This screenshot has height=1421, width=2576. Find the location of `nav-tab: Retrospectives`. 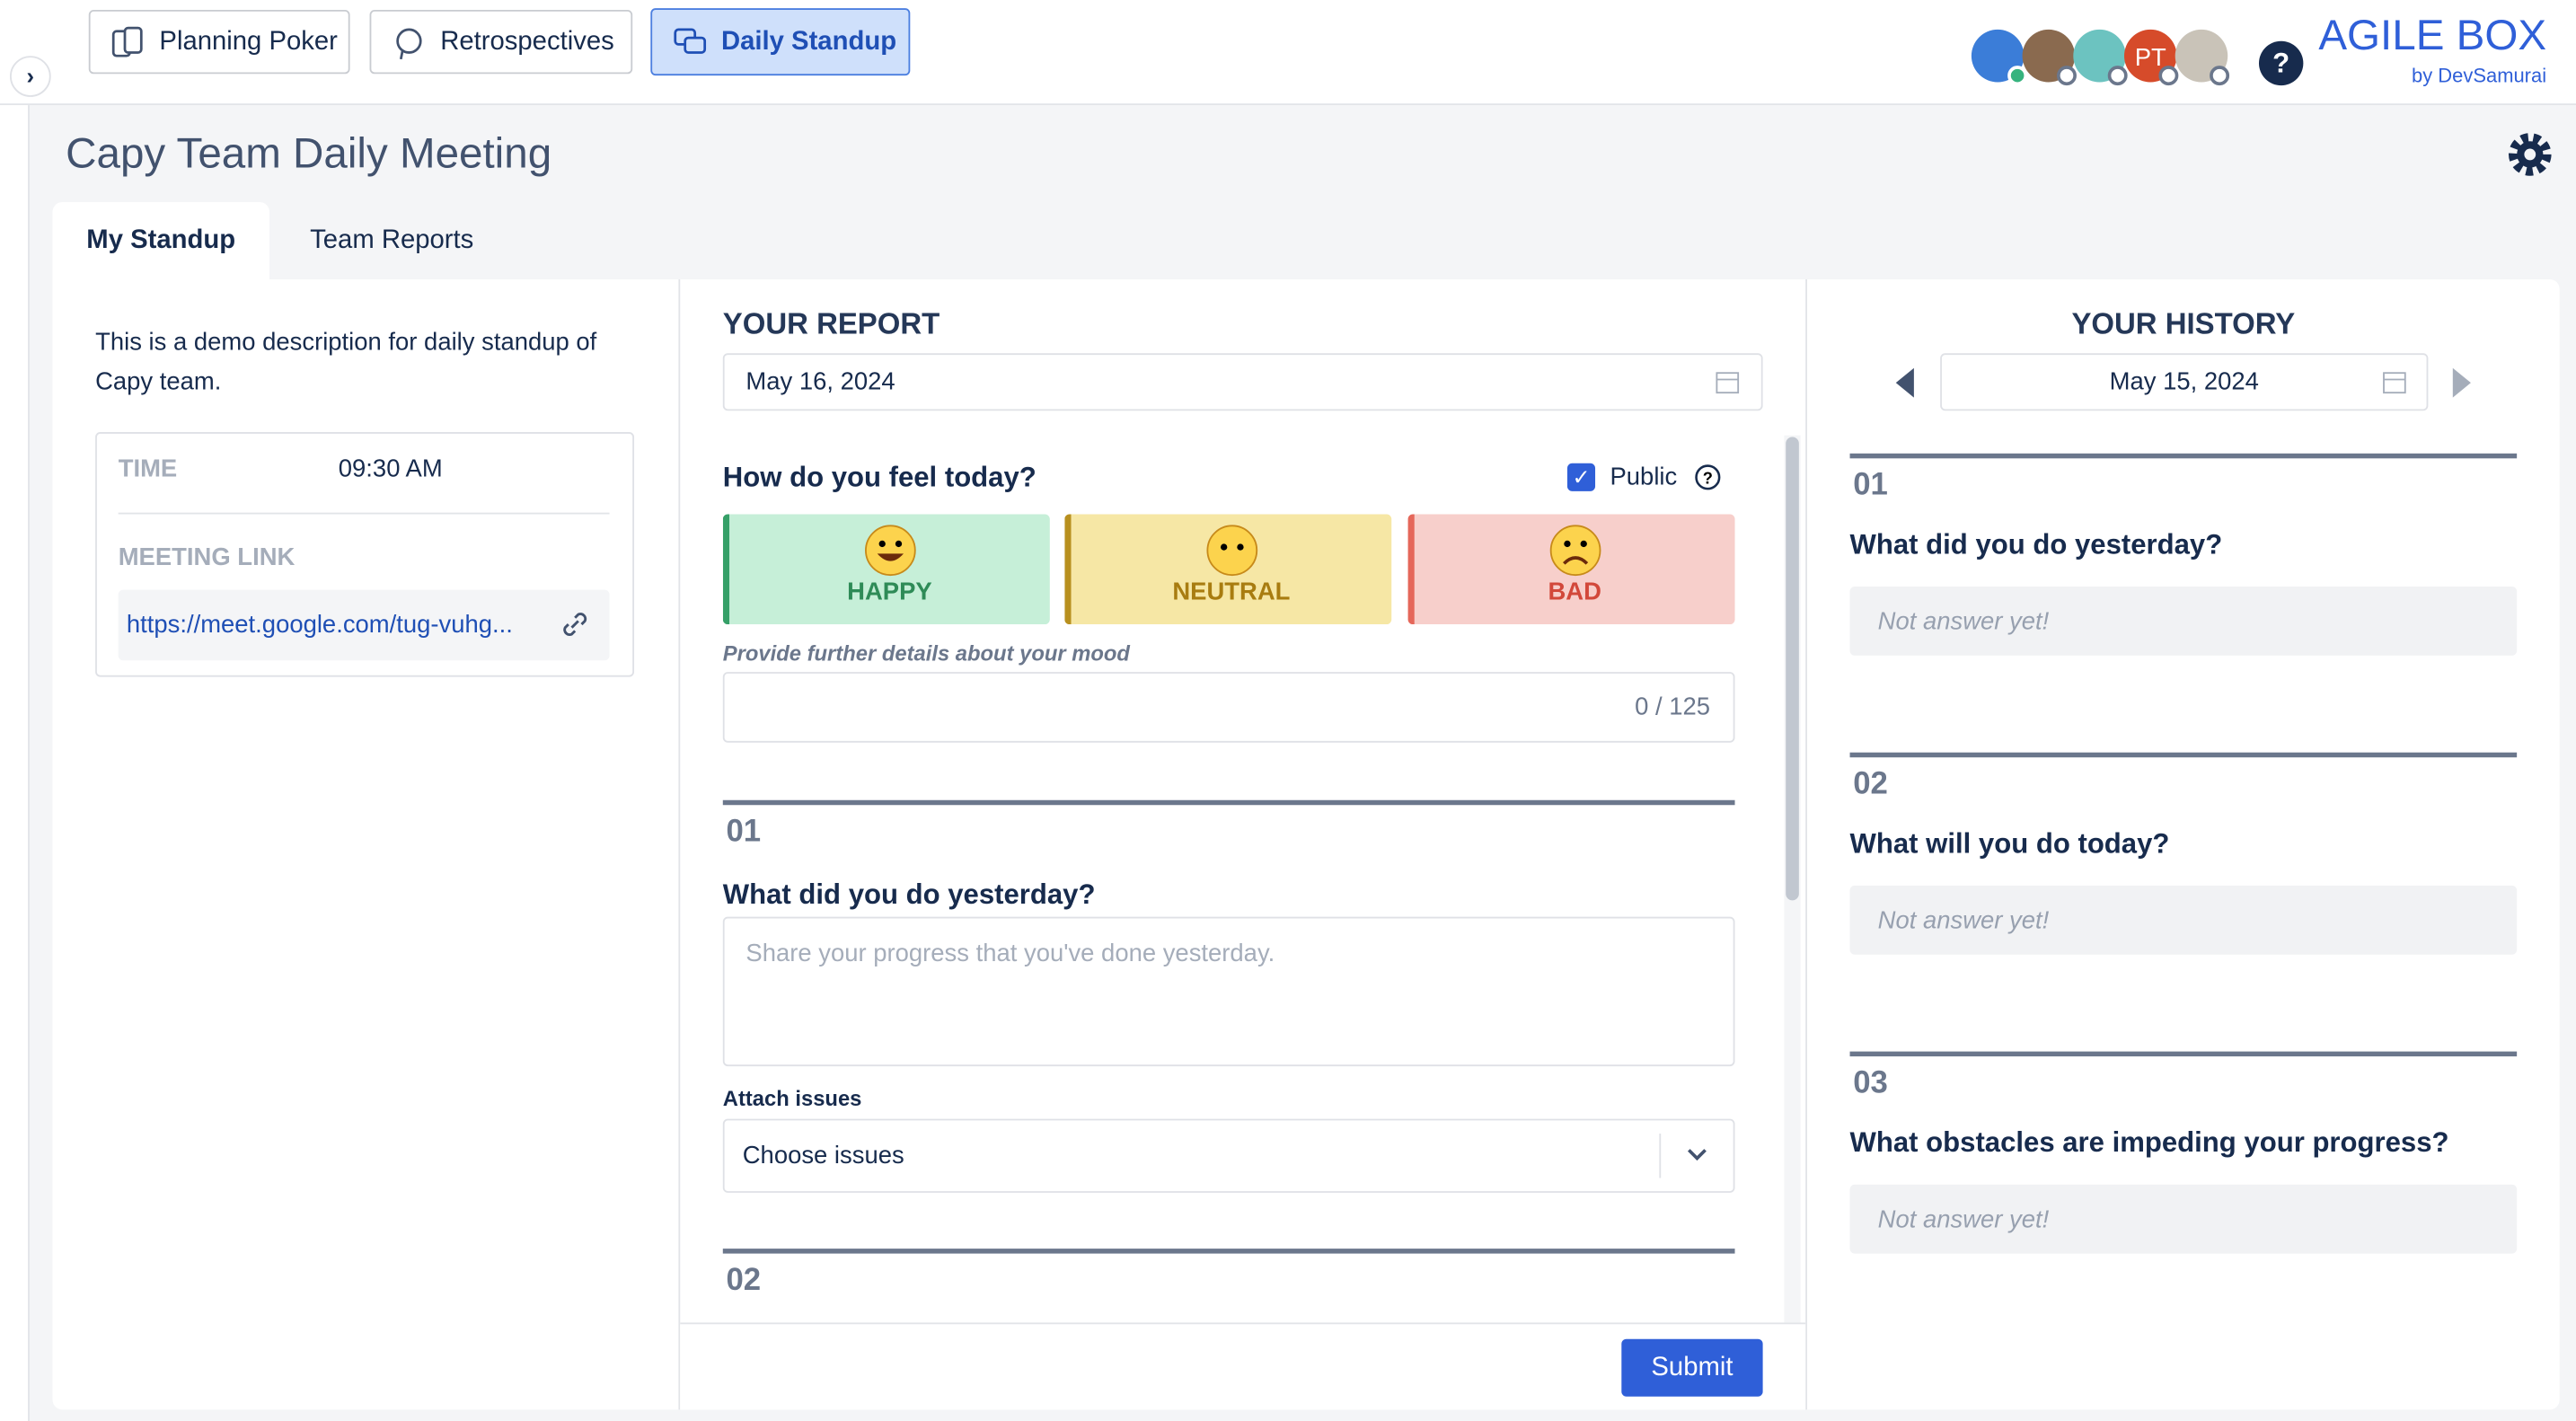

nav-tab: Retrospectives is located at coordinates (501, 42).